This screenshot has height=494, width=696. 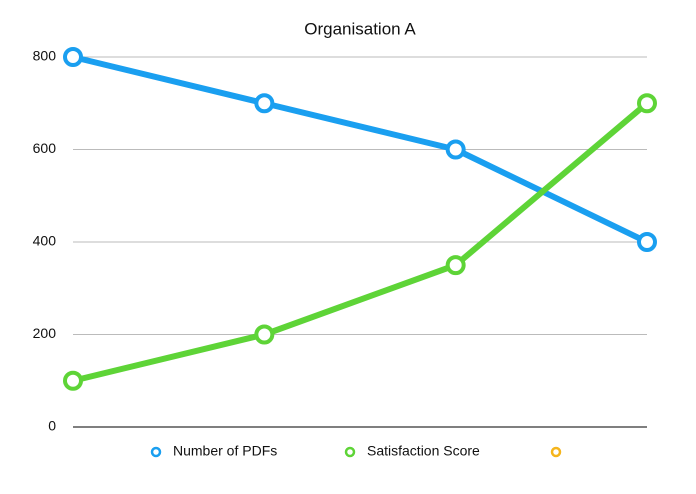 I want to click on y-tick-label: 0, so click(x=52, y=426).